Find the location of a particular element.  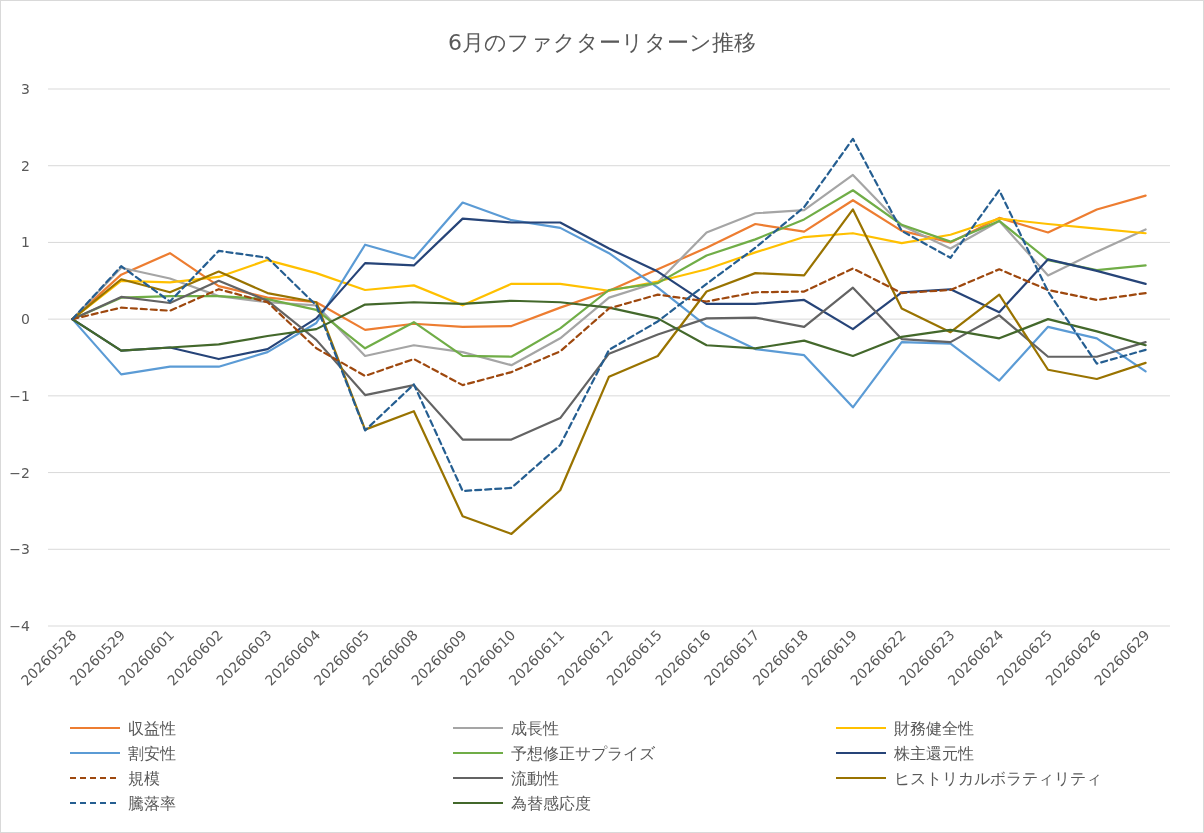

legend-label: 株主還元性 is located at coordinates (933, 753).